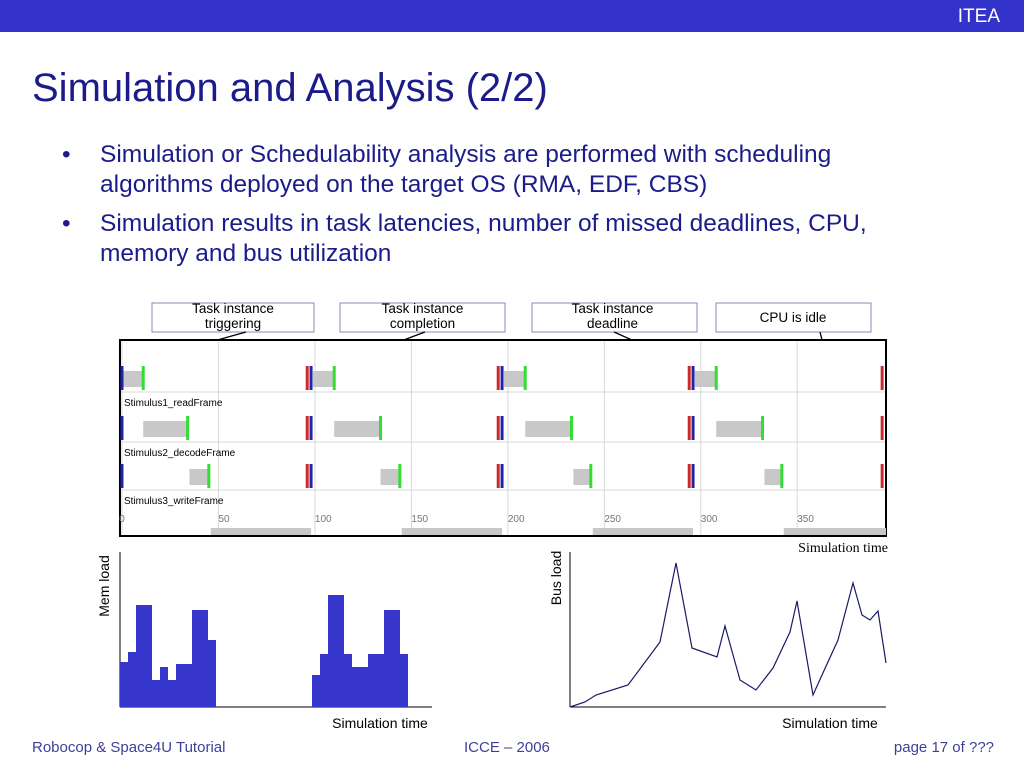 The width and height of the screenshot is (1024, 768). What do you see at coordinates (516, 519) in the screenshot?
I see `x-tick-label: 200` at bounding box center [516, 519].